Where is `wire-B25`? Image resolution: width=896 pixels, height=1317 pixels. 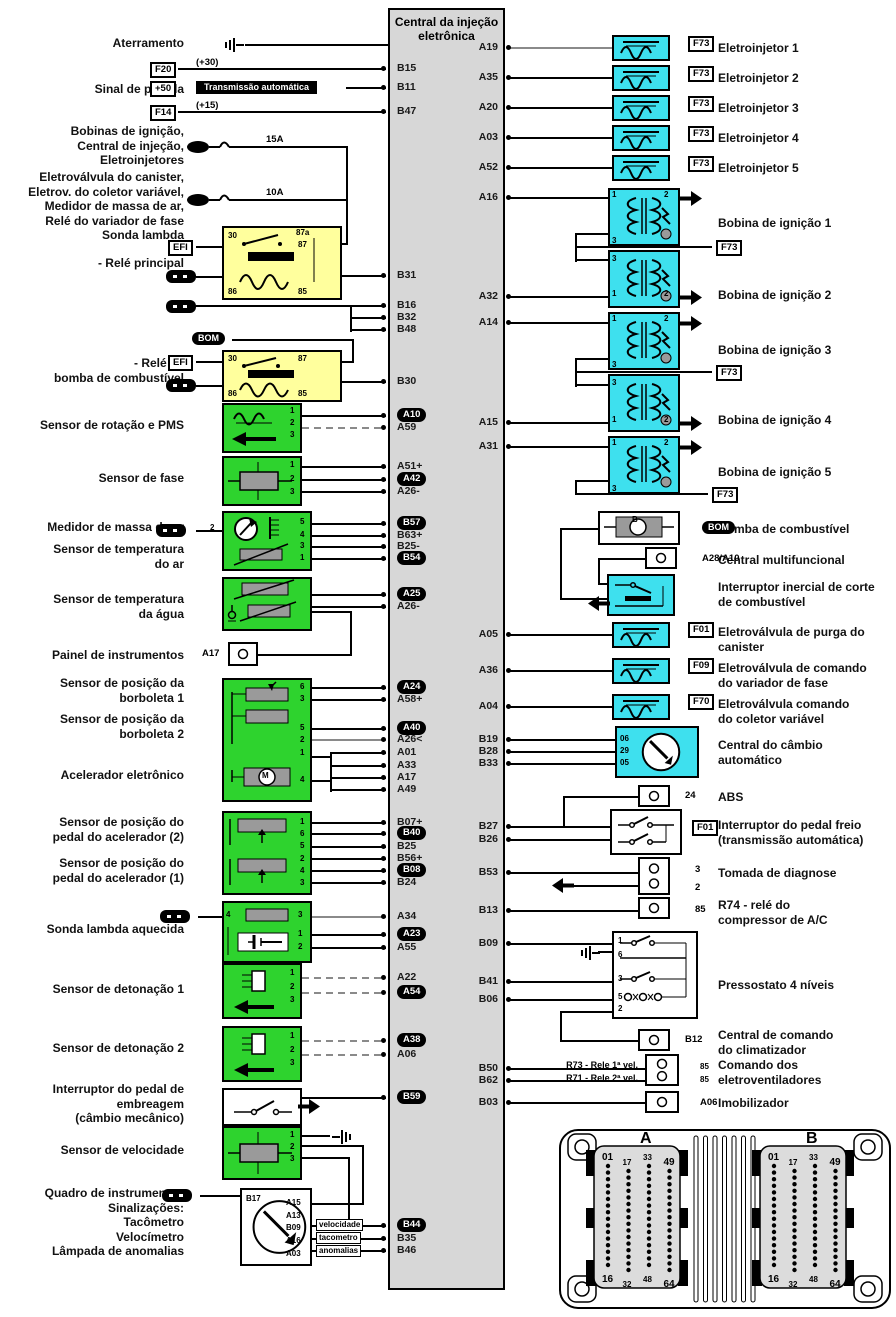
wire-B25 is located at coordinates (349, 847).